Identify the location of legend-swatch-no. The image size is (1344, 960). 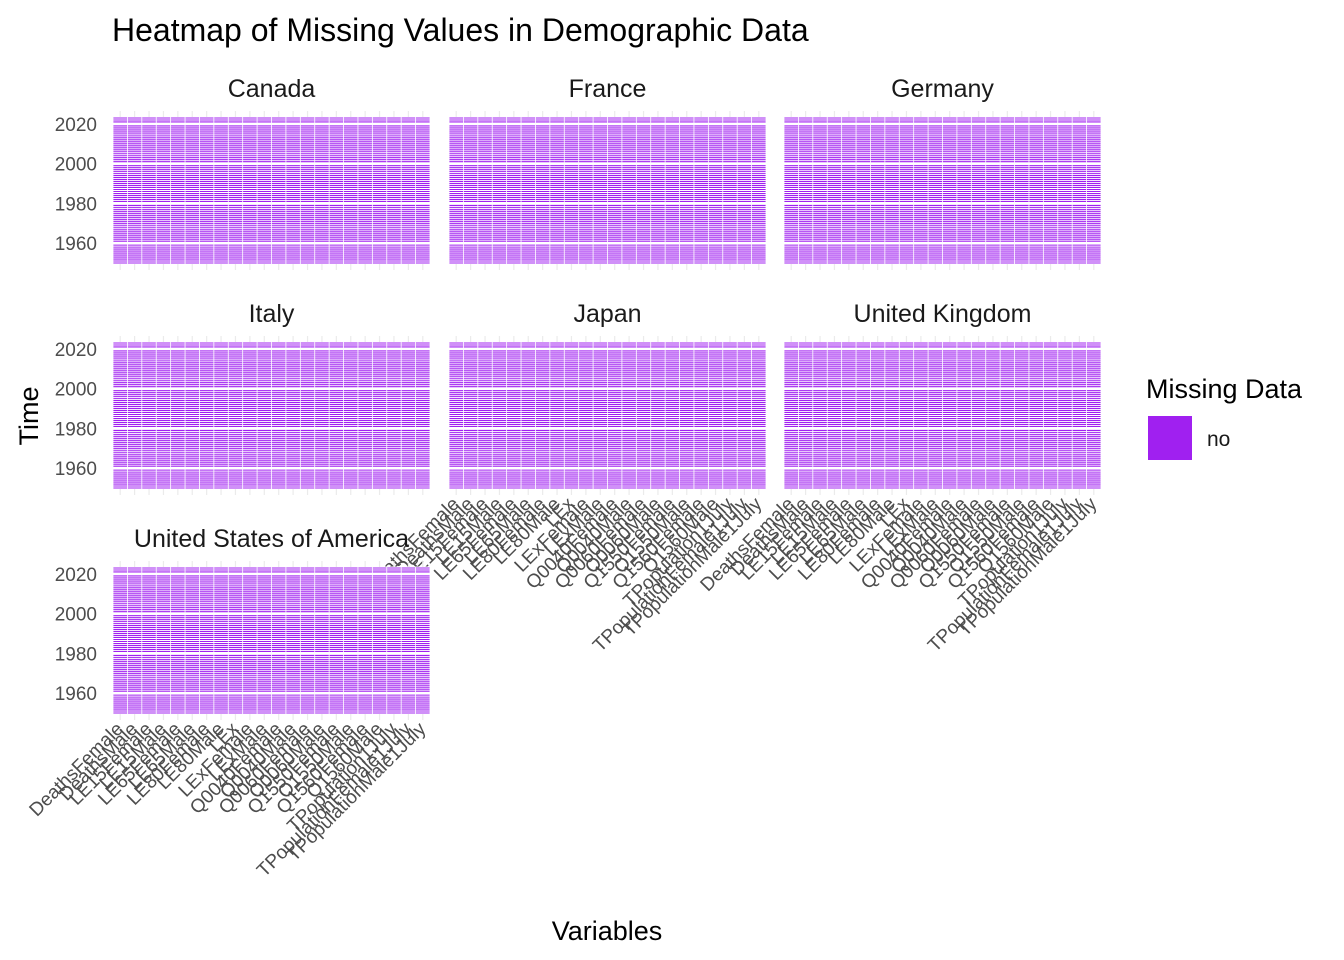
(1170, 438).